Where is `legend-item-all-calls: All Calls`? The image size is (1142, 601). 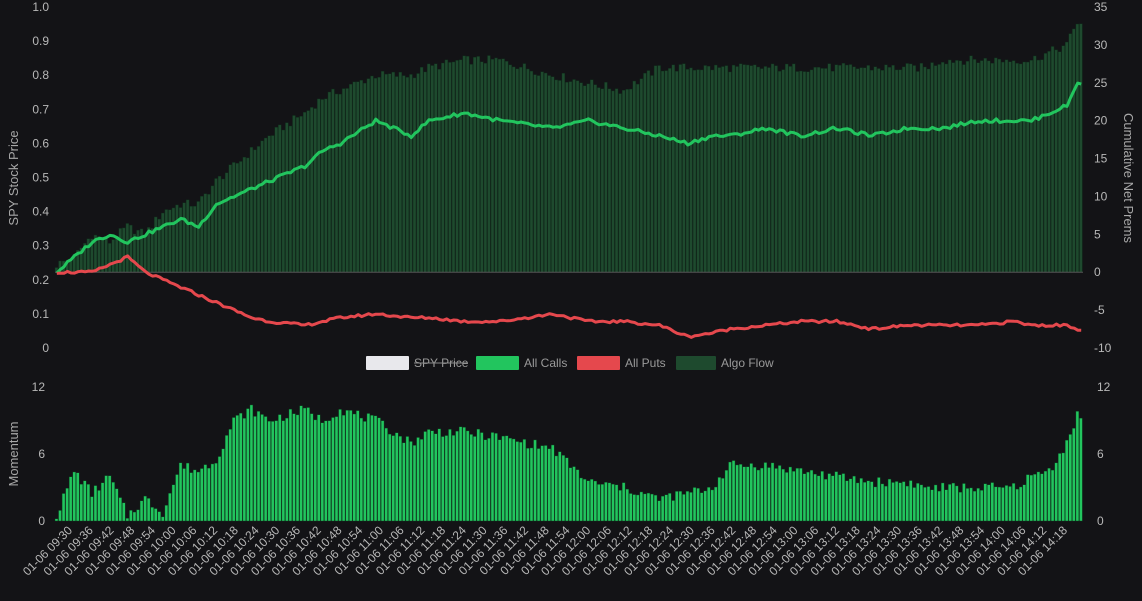 legend-item-all-calls: All Calls is located at coordinates (521, 363).